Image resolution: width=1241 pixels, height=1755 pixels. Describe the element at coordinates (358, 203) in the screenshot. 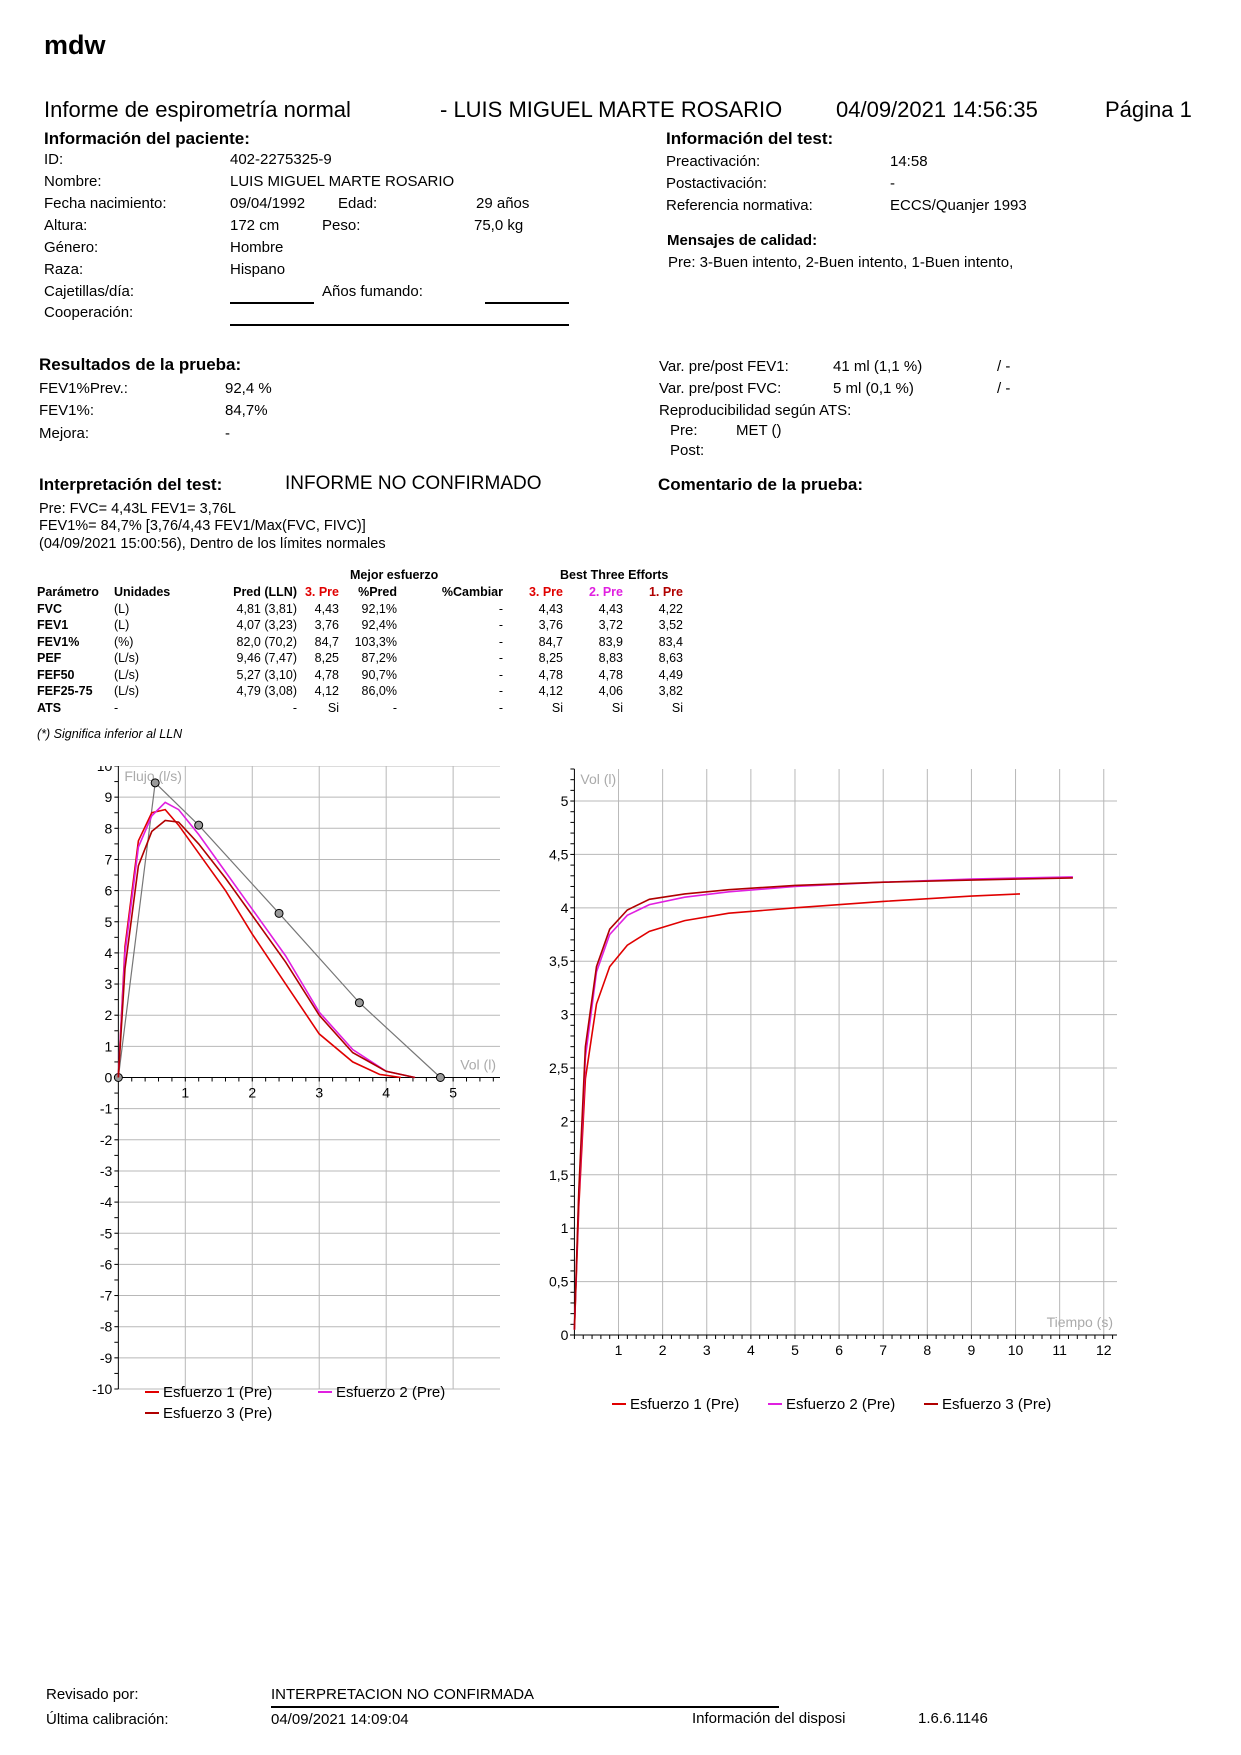

I see `patient-age-label: Edad:` at that location.